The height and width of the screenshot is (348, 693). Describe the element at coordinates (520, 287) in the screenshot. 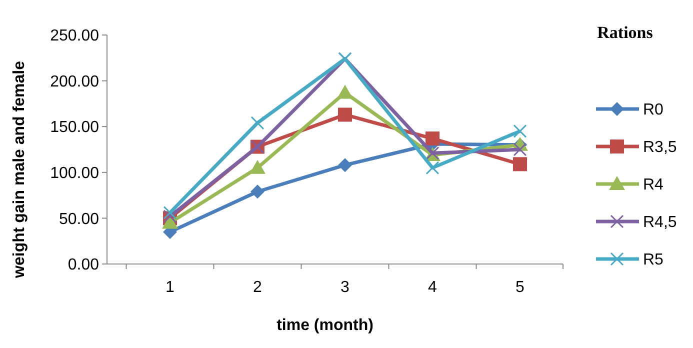

I see `x-tick-label: 5` at that location.